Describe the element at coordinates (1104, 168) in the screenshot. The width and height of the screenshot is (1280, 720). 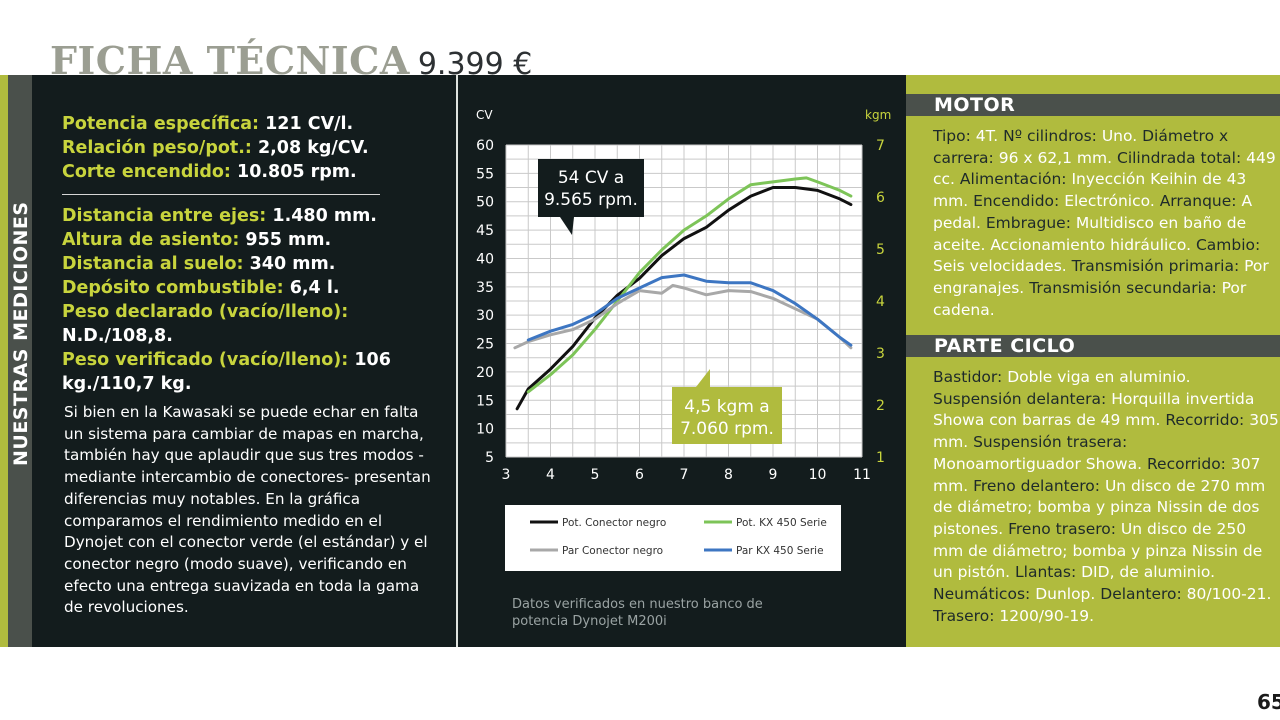
I see `spec-value: 449 cc.` at that location.